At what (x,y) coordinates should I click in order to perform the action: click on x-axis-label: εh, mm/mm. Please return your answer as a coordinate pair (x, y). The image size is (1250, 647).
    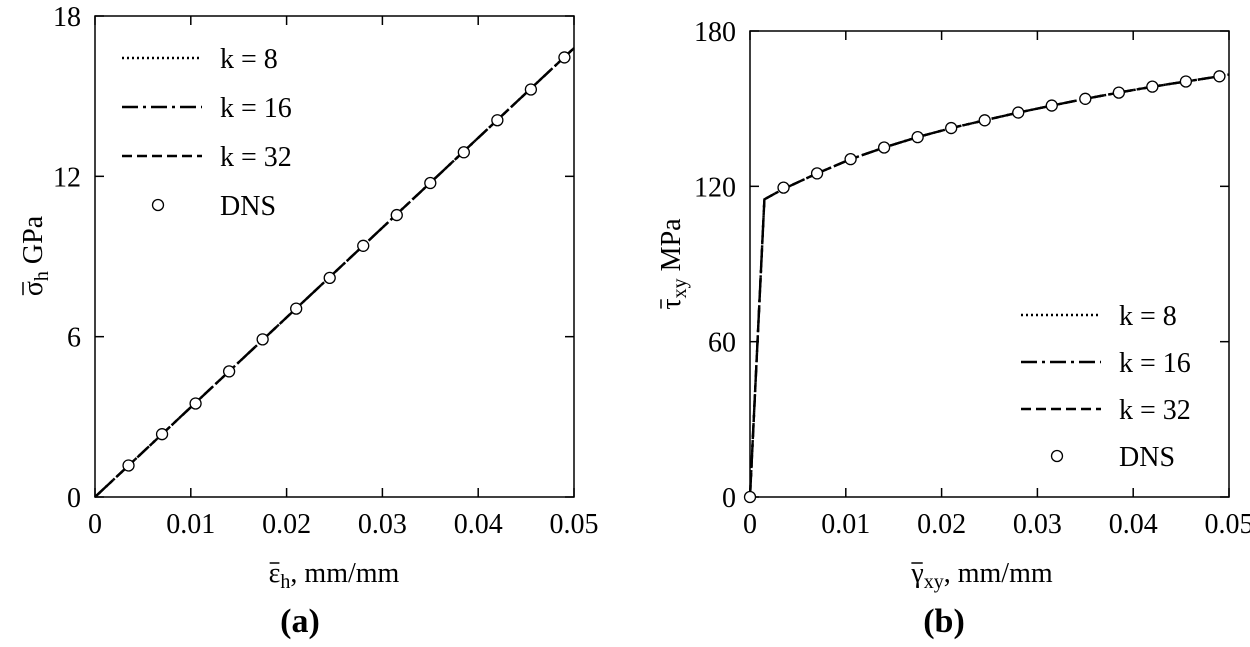
    Looking at the image, I should click on (334, 575).